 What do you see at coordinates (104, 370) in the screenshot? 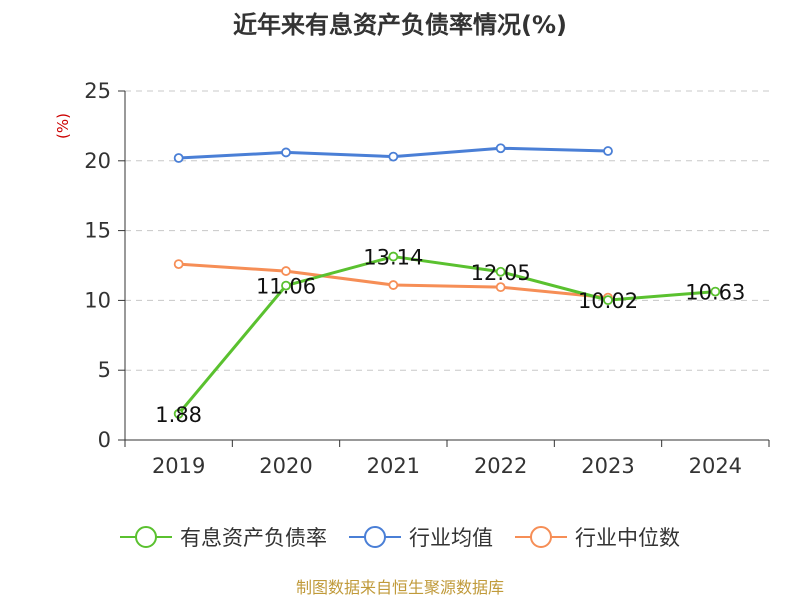
I see `y-tick-label: 5` at bounding box center [104, 370].